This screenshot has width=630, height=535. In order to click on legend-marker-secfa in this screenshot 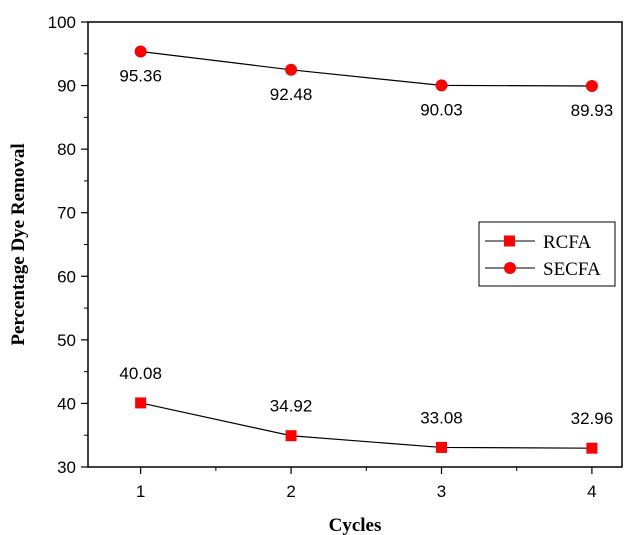, I will do `click(510, 268)`.